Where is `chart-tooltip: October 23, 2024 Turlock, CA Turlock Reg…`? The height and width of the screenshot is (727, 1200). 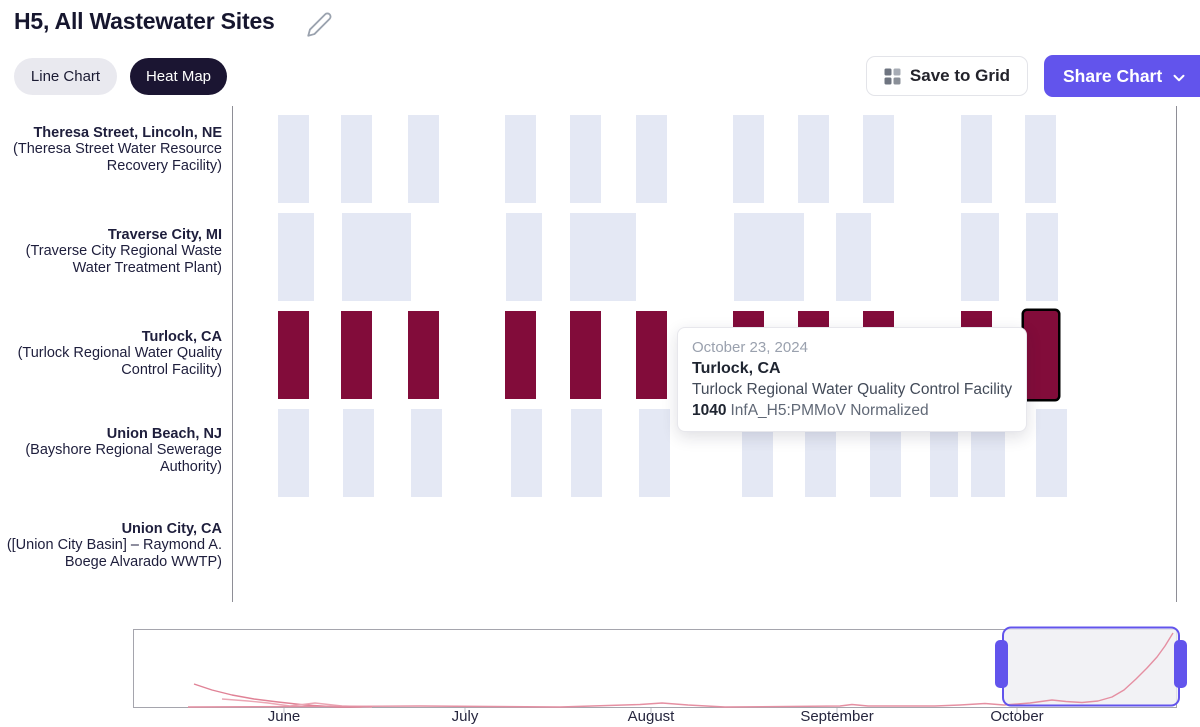
chart-tooltip: October 23, 2024 Turlock, CA Turlock Reg… is located at coordinates (852, 379).